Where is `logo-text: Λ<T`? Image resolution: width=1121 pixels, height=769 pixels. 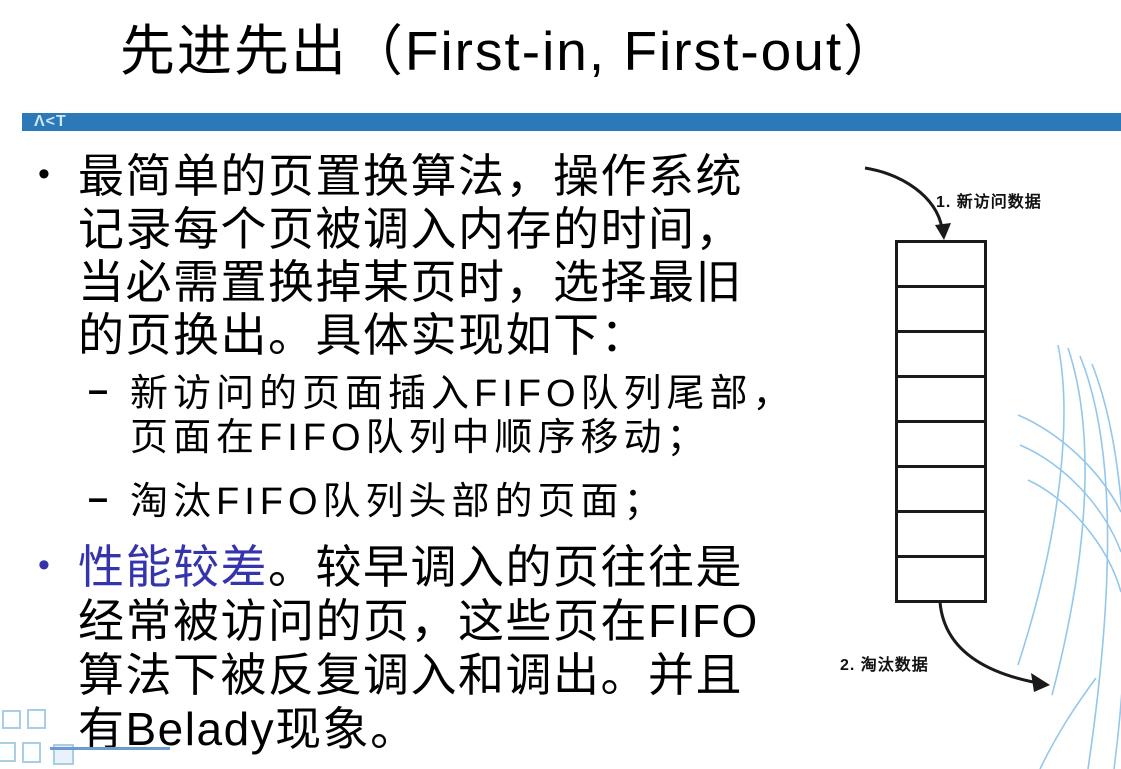 logo-text: Λ<T is located at coordinates (50, 121).